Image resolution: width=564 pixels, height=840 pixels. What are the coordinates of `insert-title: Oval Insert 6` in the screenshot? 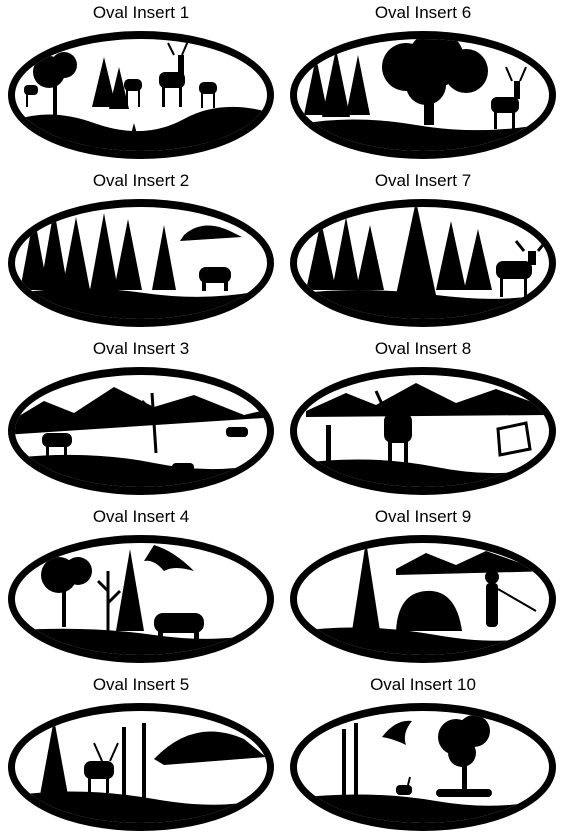 It's located at (423, 12).